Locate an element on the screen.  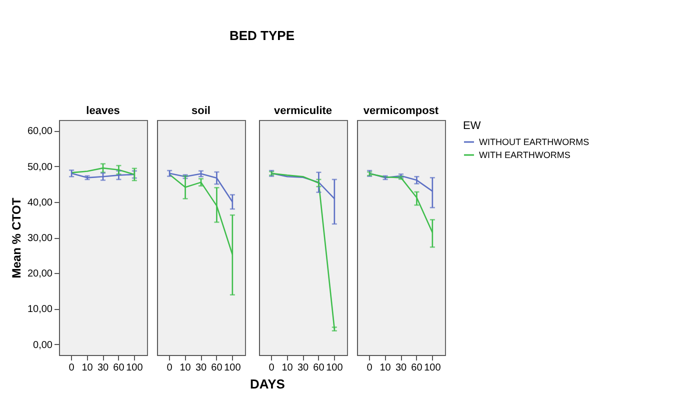
text: EW is located at coordinates (472, 126).